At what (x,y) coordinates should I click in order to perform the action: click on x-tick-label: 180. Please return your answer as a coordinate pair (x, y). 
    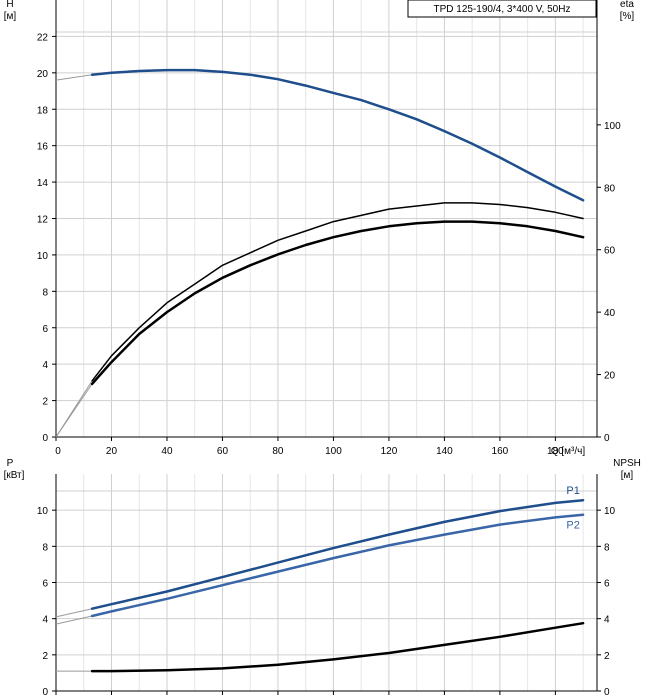
    Looking at the image, I should click on (555, 451).